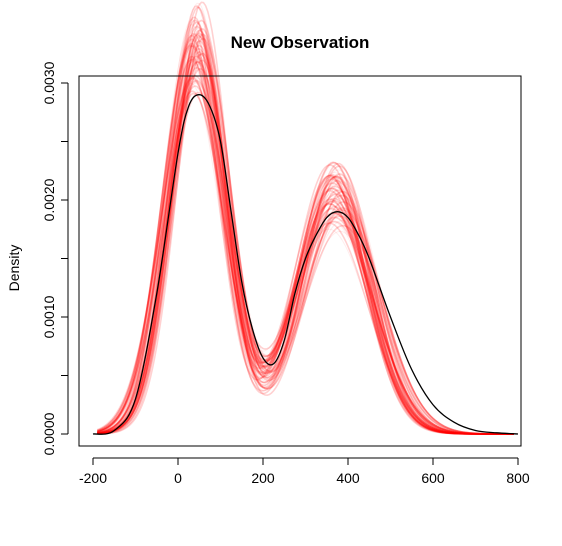 This screenshot has width=562, height=546. What do you see at coordinates (49, 316) in the screenshot?
I see `y-tick-label: 0.0010` at bounding box center [49, 316].